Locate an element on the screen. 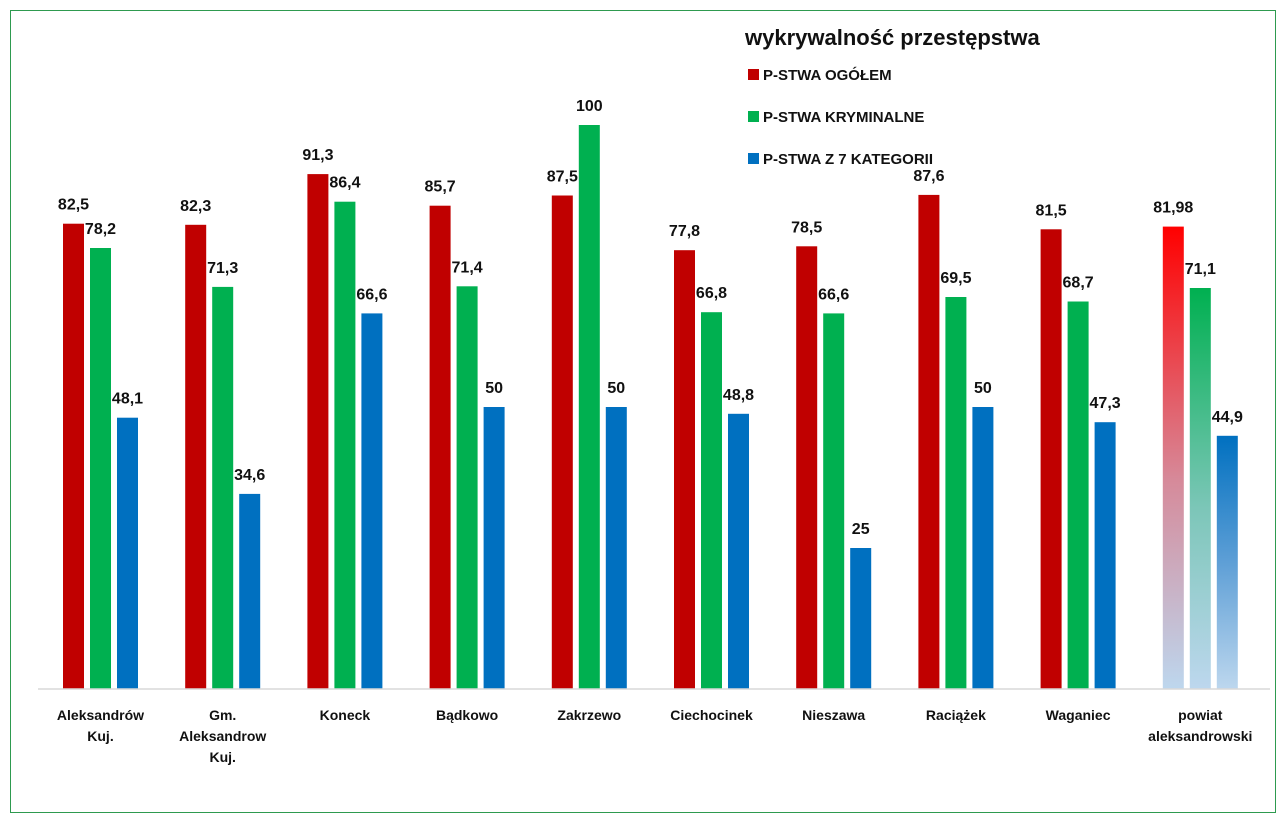 This screenshot has width=1279, height=816. category-label-line: Aleksandrów is located at coordinates (100, 715).